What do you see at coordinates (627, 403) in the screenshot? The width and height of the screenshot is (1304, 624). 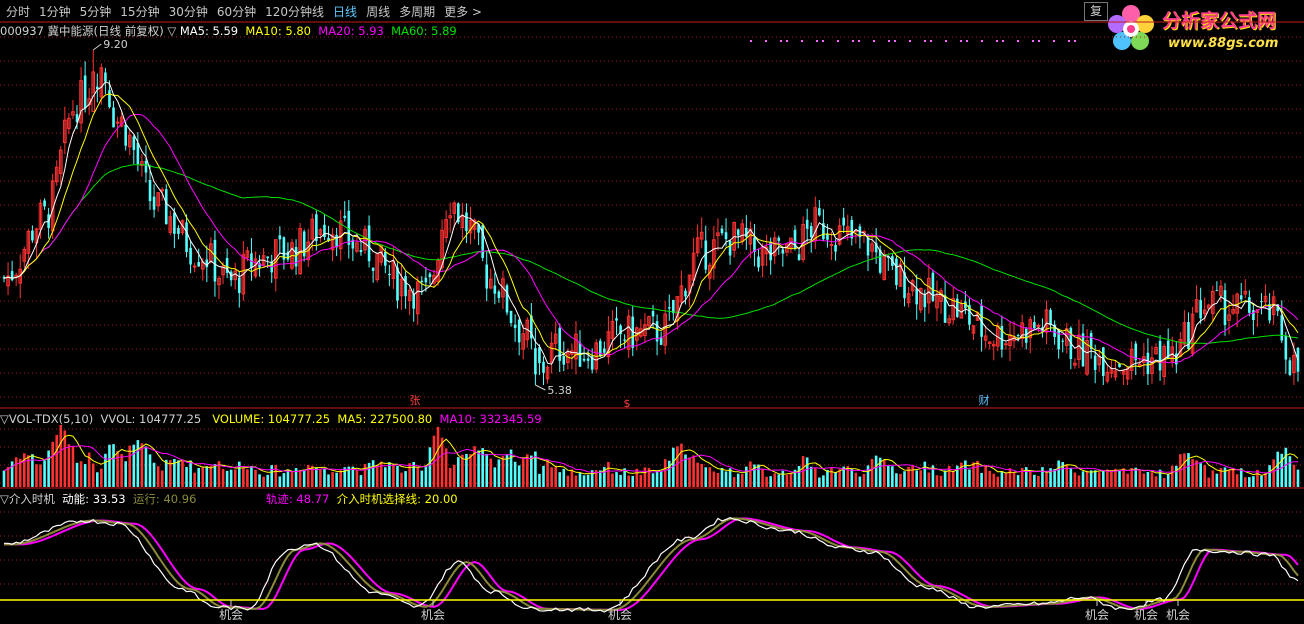 I see `event-mark: $` at bounding box center [627, 403].